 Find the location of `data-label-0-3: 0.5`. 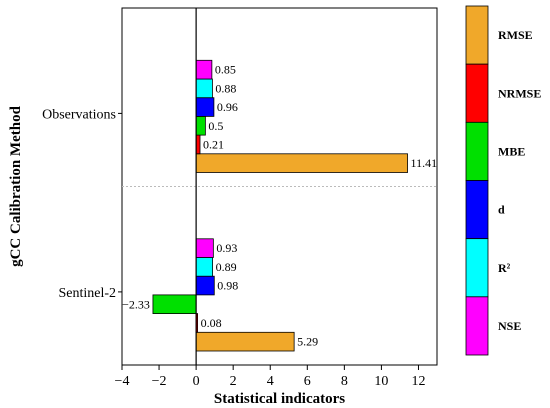

data-label-0-3: 0.5 is located at coordinates (215, 126).